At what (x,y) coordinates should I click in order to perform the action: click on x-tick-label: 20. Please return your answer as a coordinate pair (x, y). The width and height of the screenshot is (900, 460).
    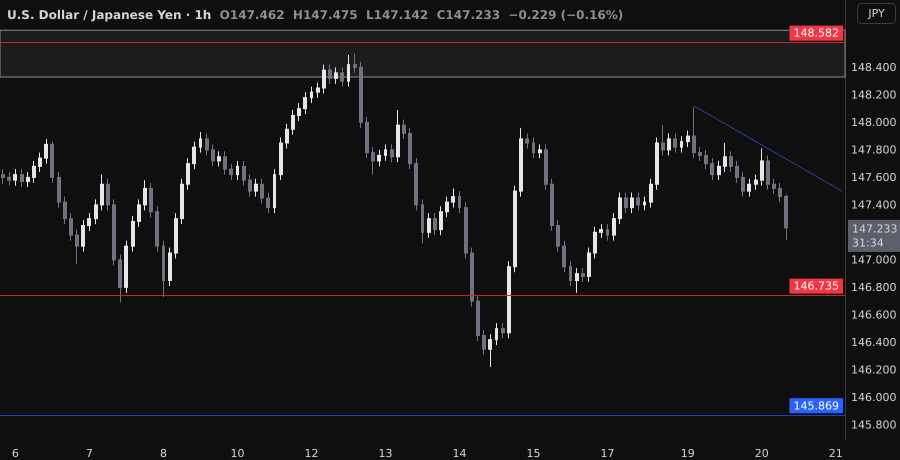
    Looking at the image, I should click on (761, 453).